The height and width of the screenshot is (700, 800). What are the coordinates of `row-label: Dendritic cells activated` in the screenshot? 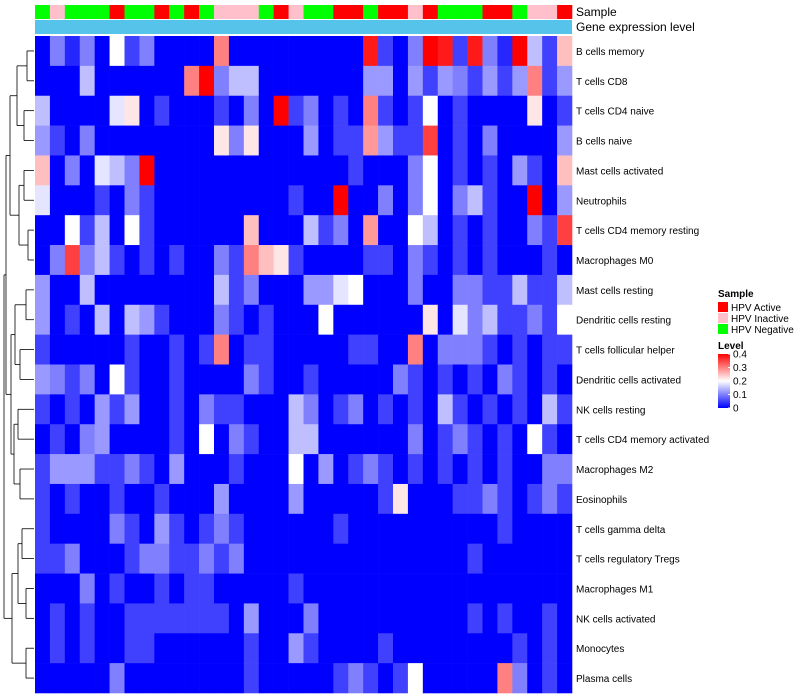 It's located at (628, 380).